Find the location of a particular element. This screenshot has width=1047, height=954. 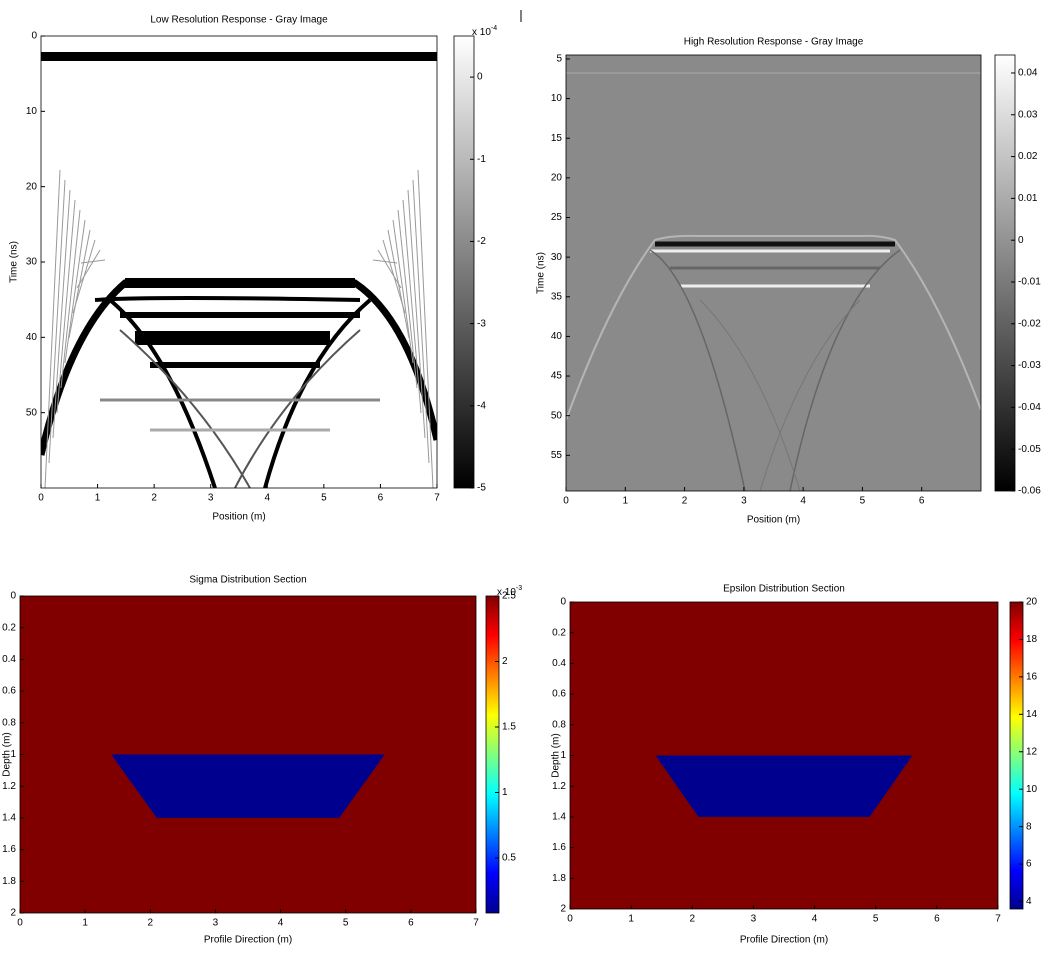

colorbar-tick-label: 18 is located at coordinates (1032, 639).